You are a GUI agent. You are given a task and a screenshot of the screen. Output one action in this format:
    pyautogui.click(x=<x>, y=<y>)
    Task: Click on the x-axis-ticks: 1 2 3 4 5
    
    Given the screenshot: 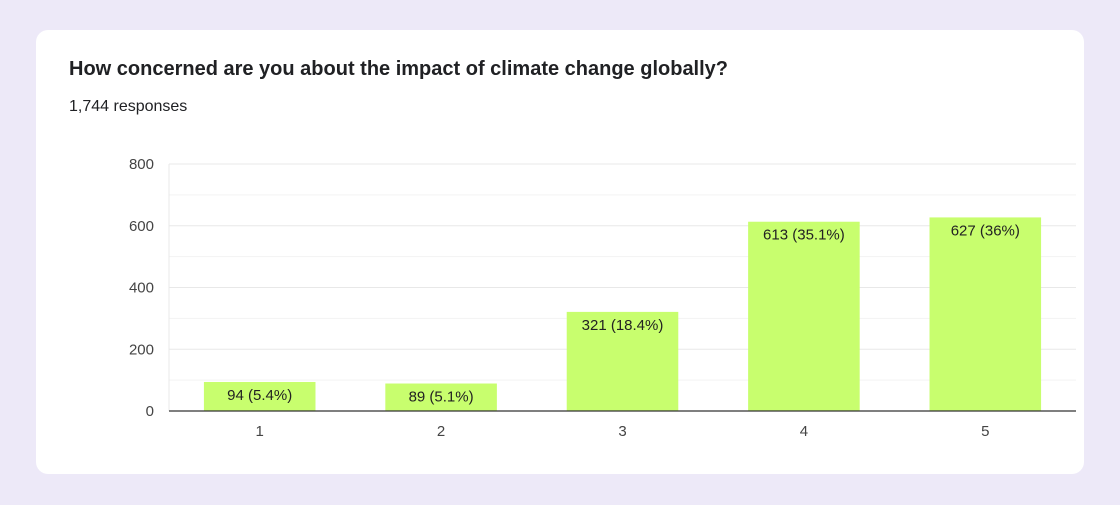 What is the action you would take?
    pyautogui.click(x=623, y=431)
    